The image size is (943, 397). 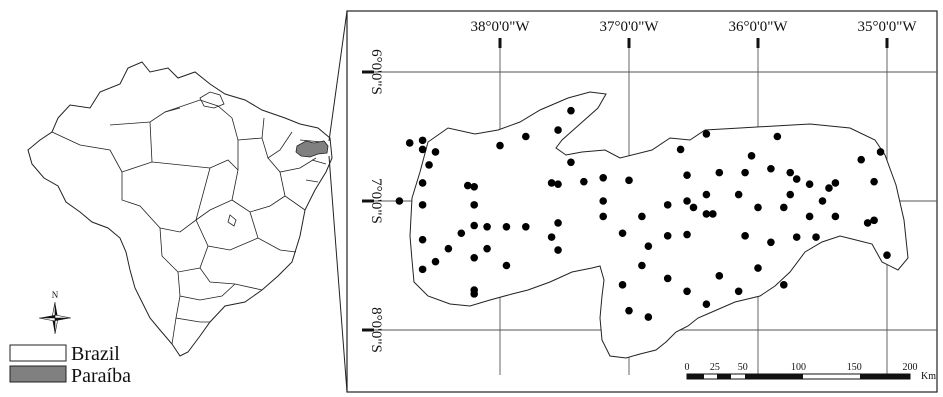 I want to click on north-arrow-needle-icon, so click(x=56, y=310).